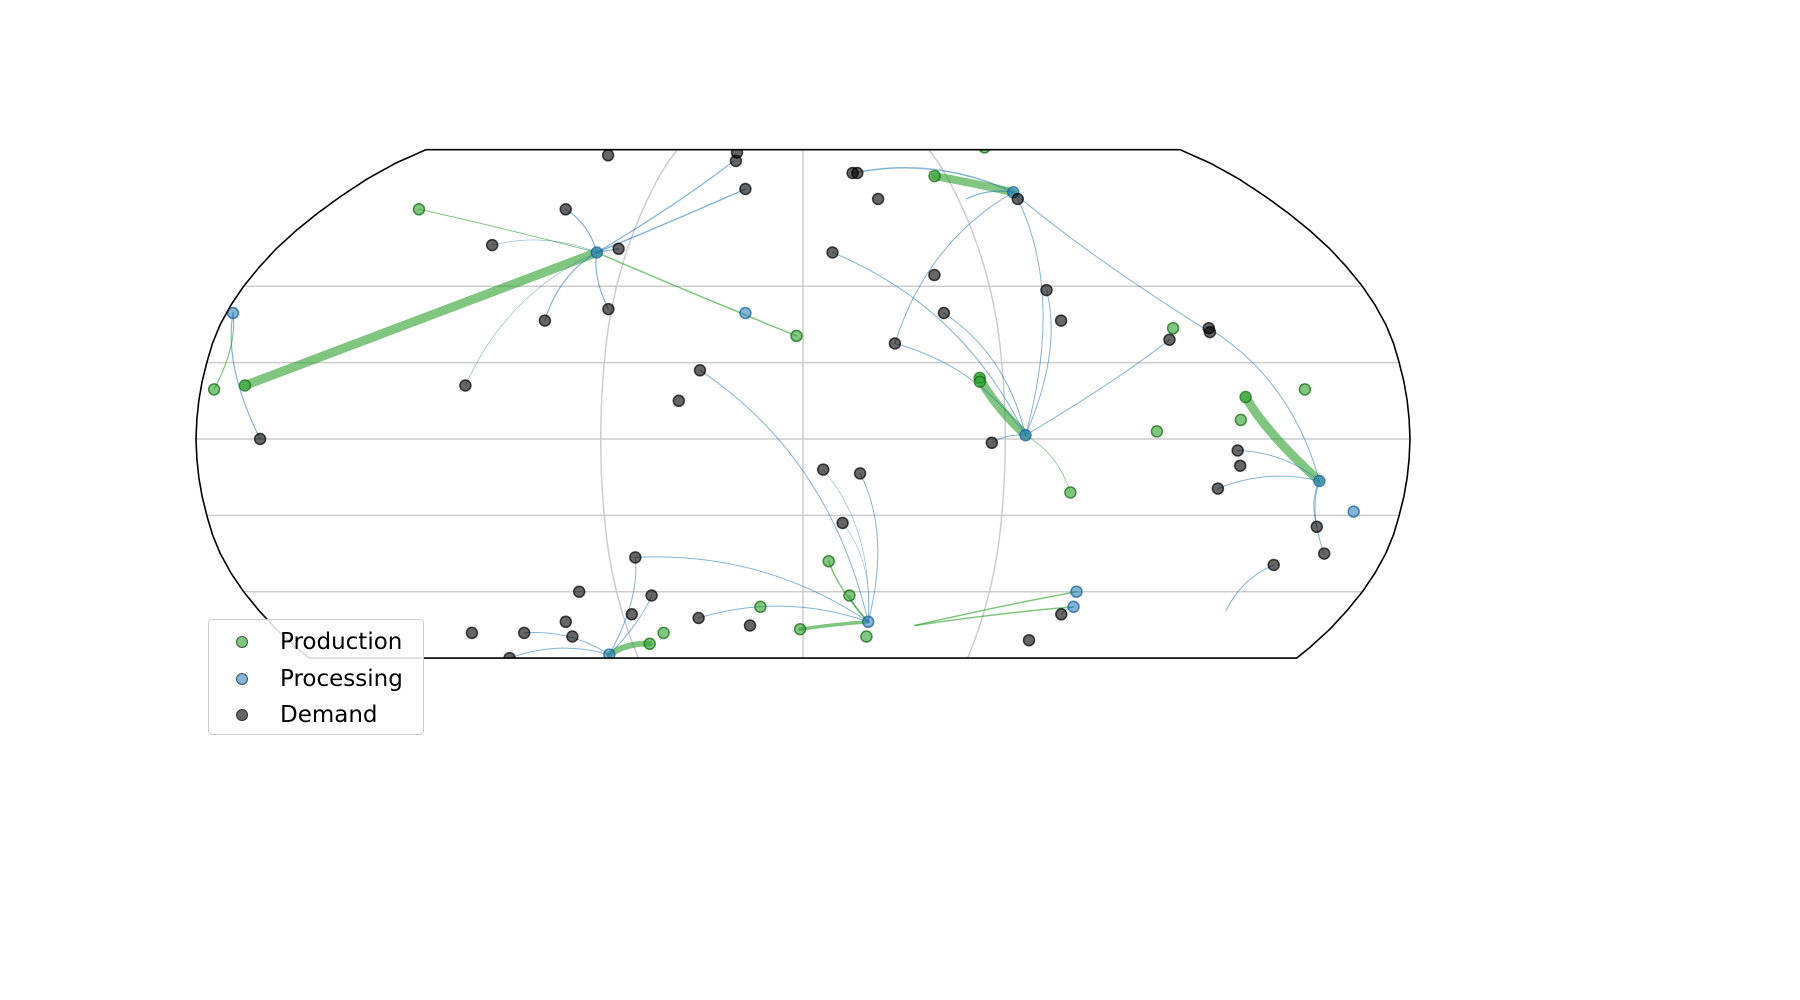  What do you see at coordinates (242, 678) in the screenshot?
I see `processing-marker-icon` at bounding box center [242, 678].